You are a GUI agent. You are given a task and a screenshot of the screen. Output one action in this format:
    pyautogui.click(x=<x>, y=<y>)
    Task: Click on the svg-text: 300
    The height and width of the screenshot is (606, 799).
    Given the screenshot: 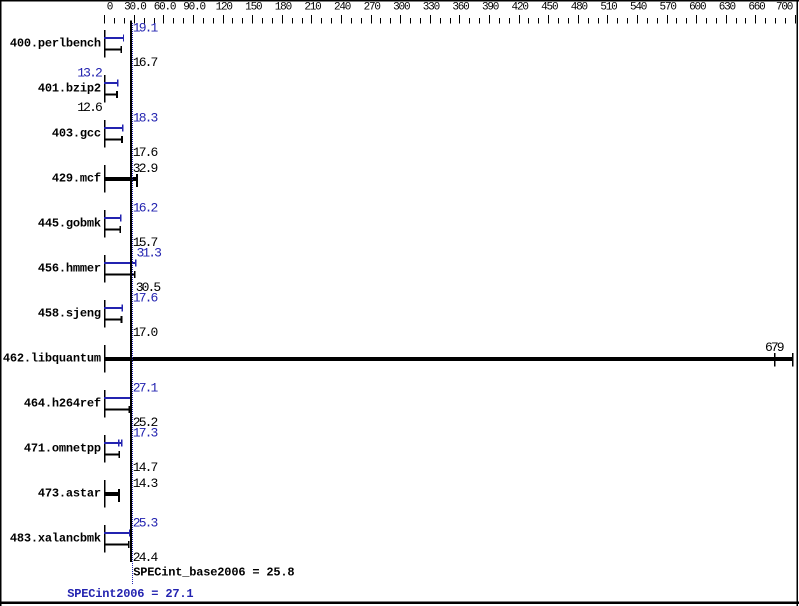 What is the action you would take?
    pyautogui.click(x=401, y=8)
    